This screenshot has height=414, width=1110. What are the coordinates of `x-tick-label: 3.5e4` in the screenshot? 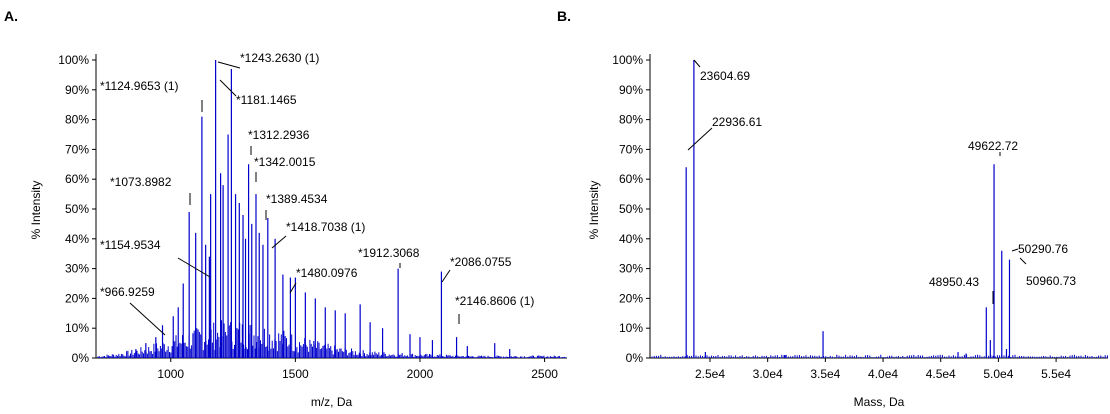 It's located at (825, 374).